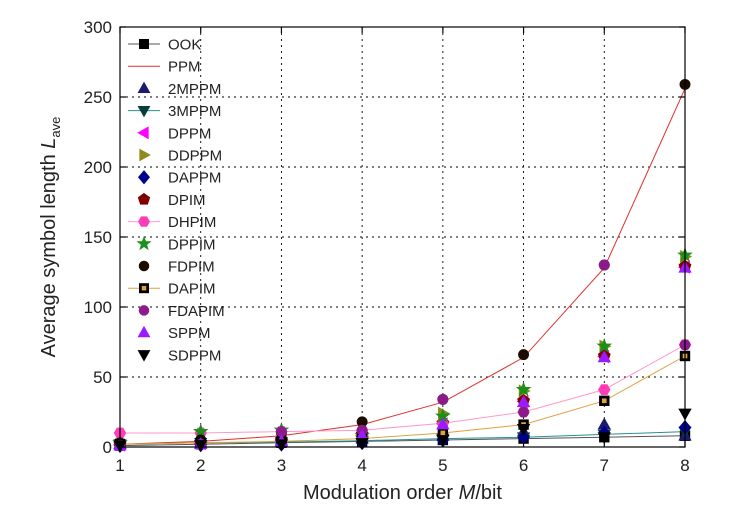 The image size is (744, 519). I want to click on legend-item-3mppm: 3MPPM, so click(174, 111).